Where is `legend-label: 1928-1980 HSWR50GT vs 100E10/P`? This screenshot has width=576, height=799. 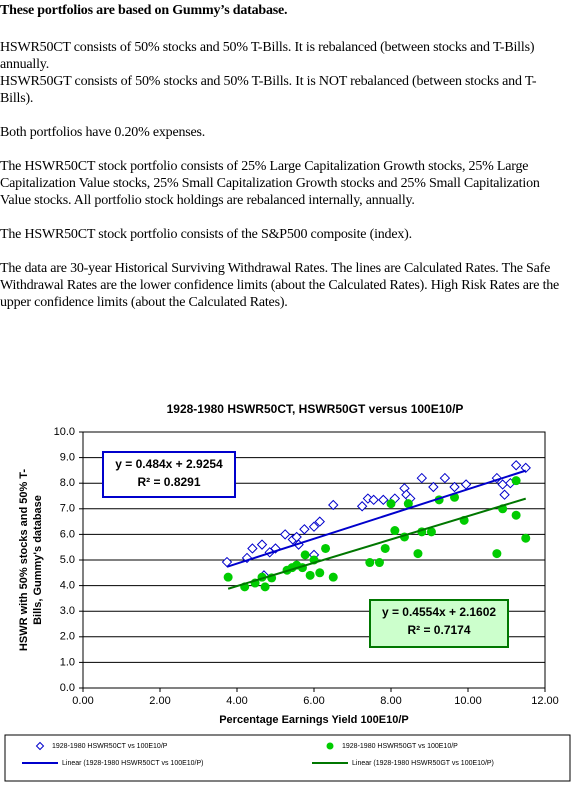
legend-label: 1928-1980 HSWR50GT vs 100E10/P is located at coordinates (400, 746).